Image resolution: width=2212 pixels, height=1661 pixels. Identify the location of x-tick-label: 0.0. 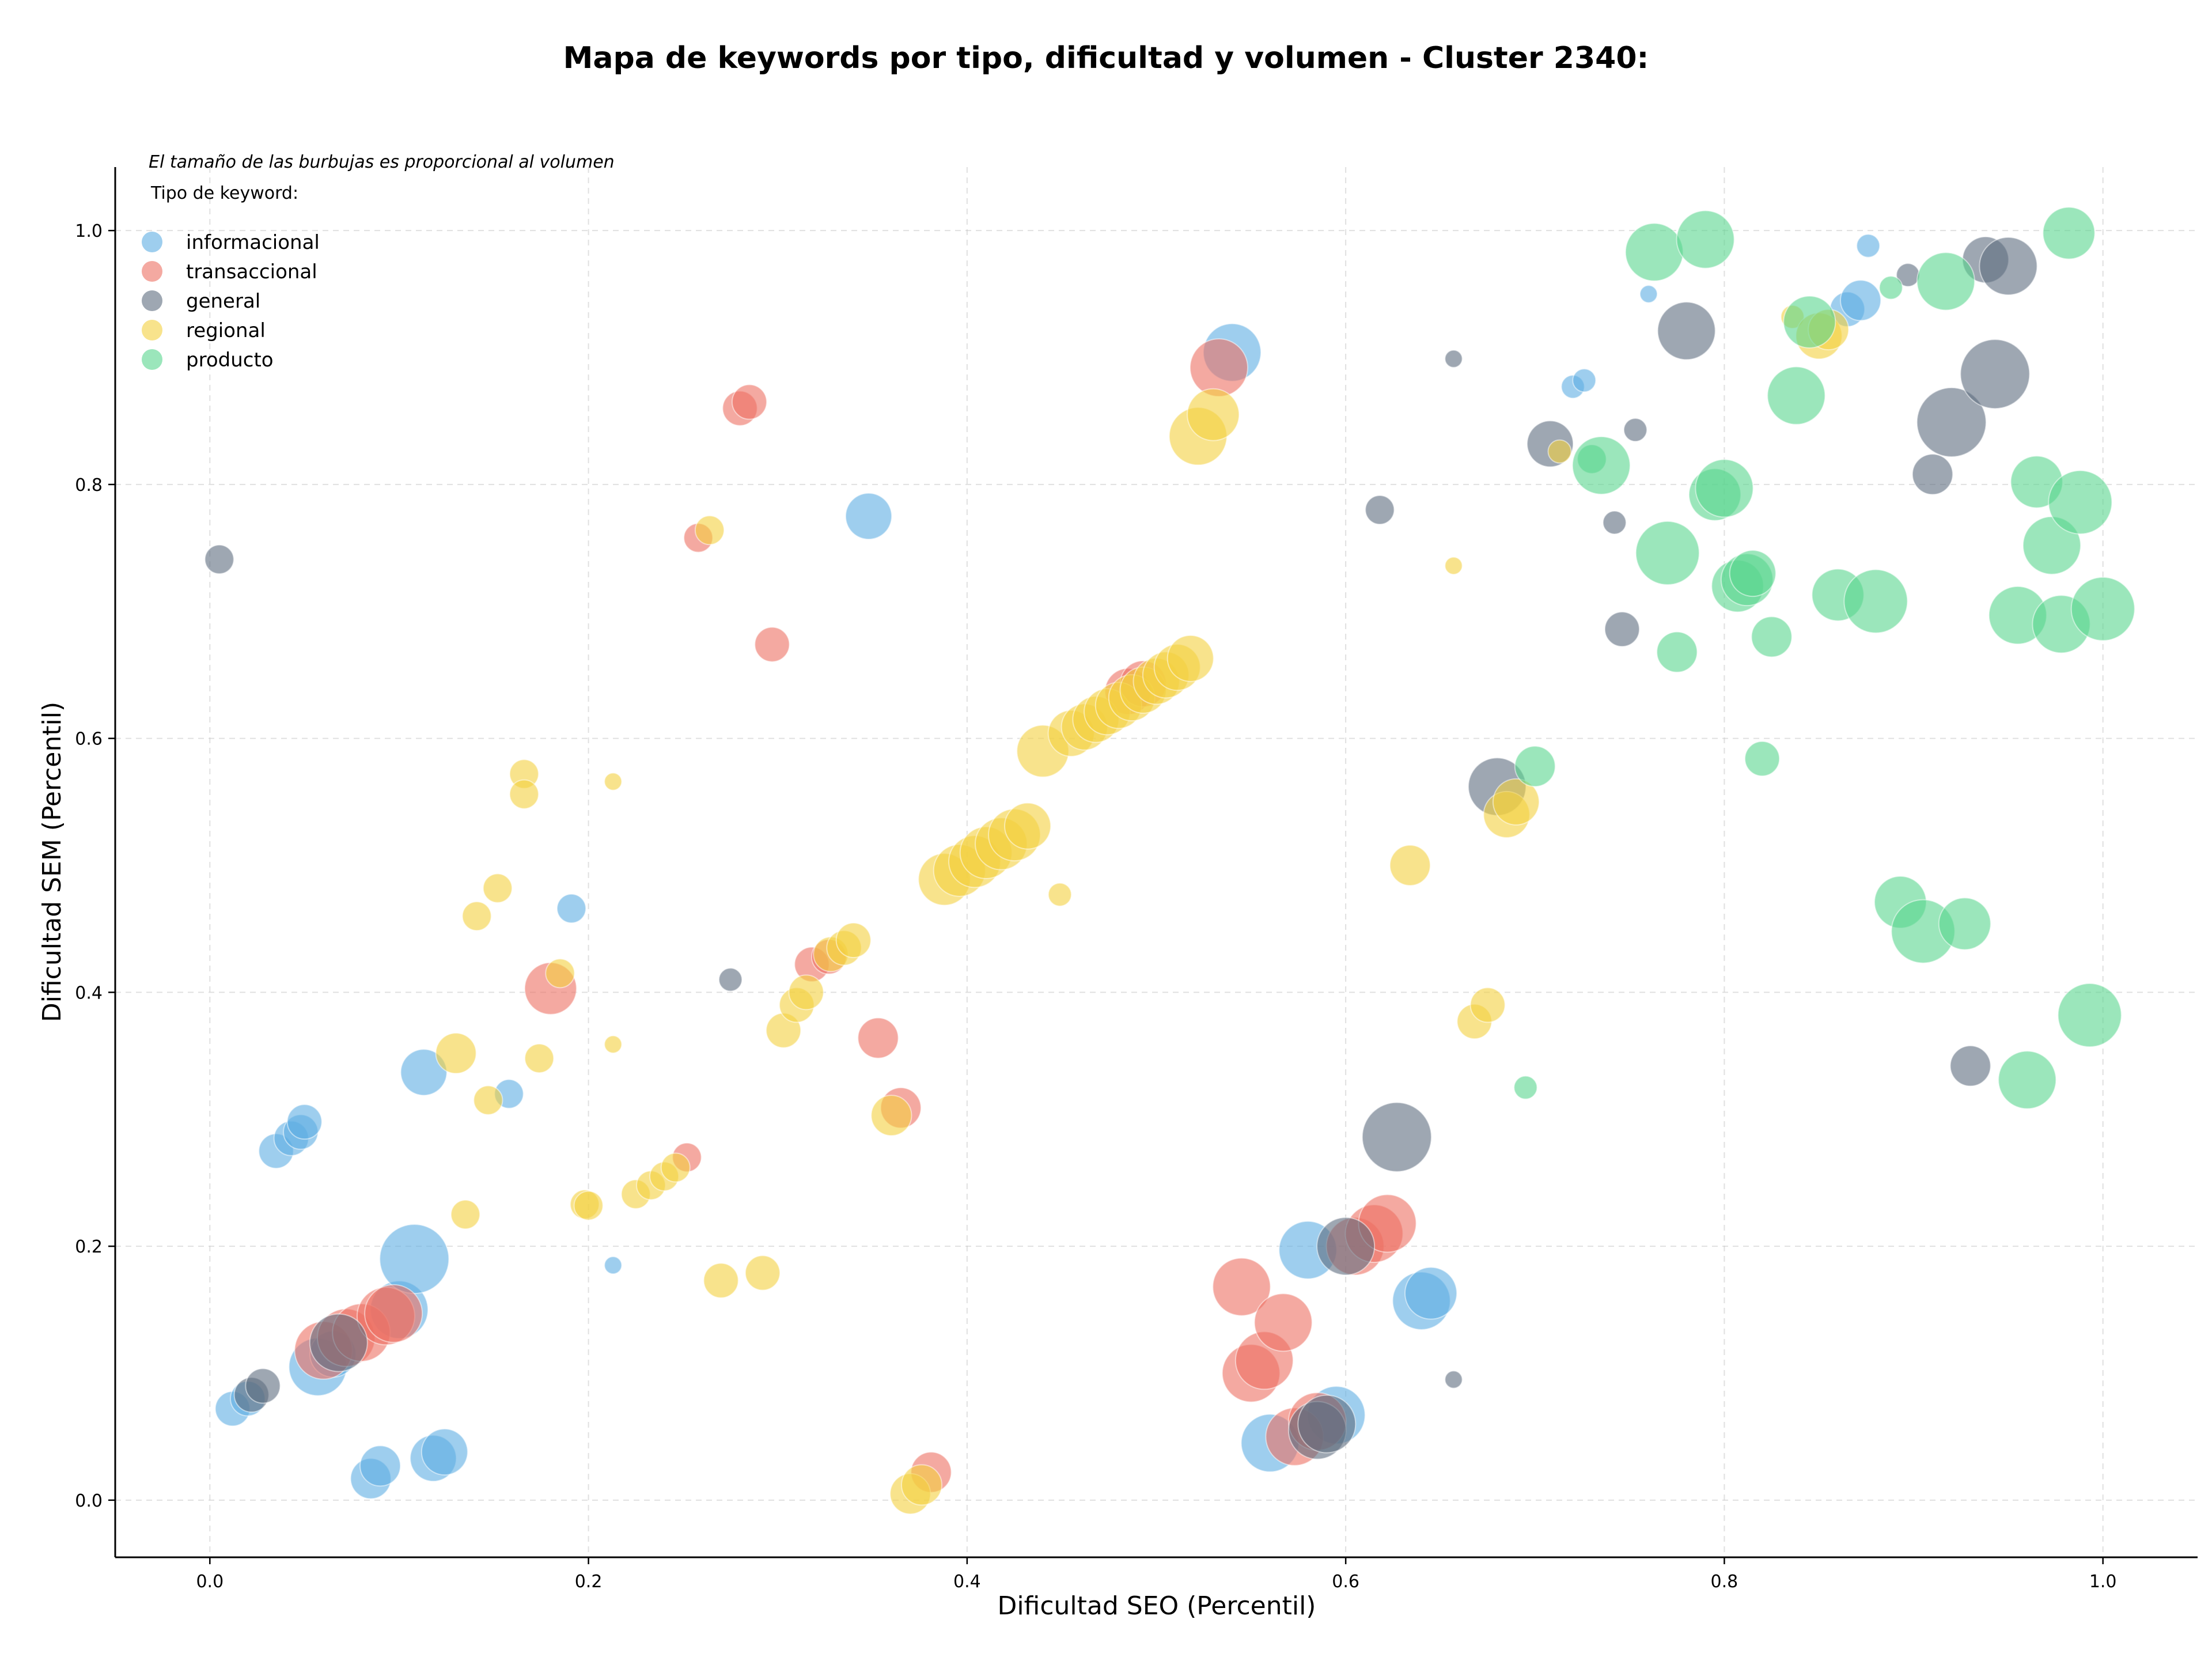
(210, 1582).